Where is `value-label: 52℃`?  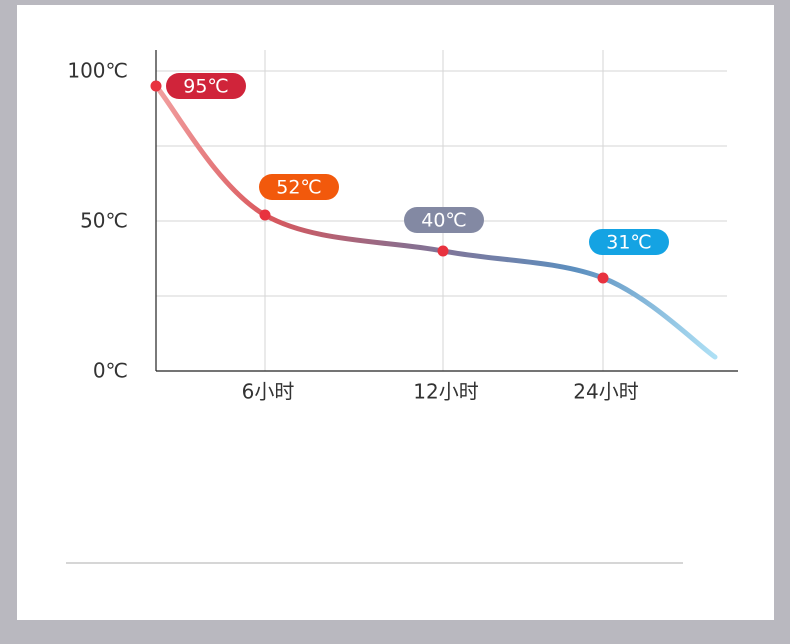
value-label: 52℃ is located at coordinates (299, 188).